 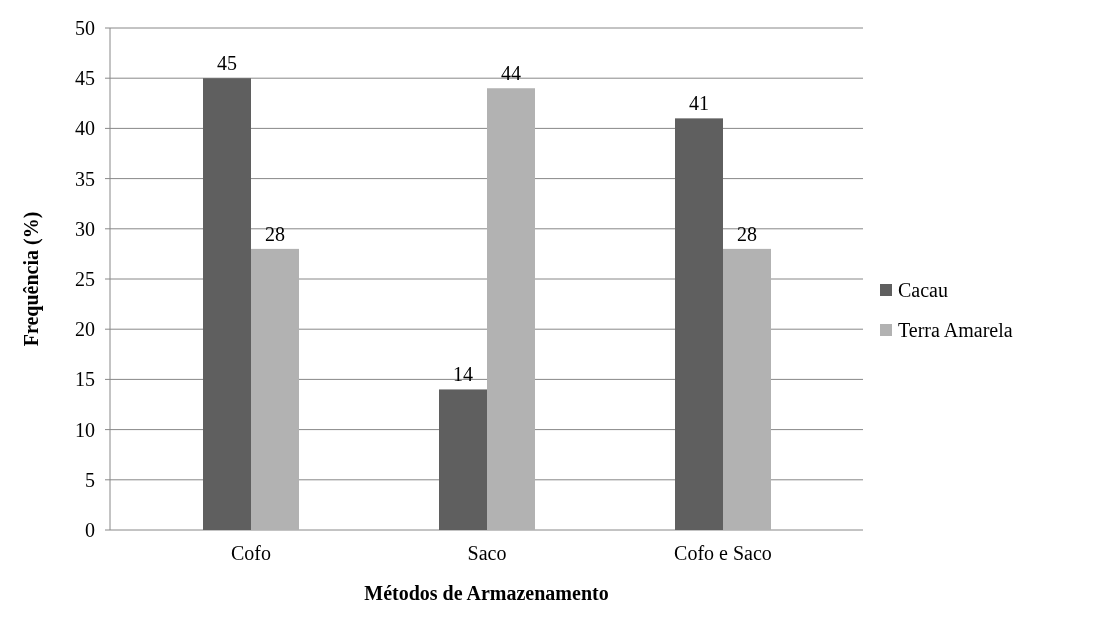 I want to click on y-tick-label: 40, so click(x=85, y=128).